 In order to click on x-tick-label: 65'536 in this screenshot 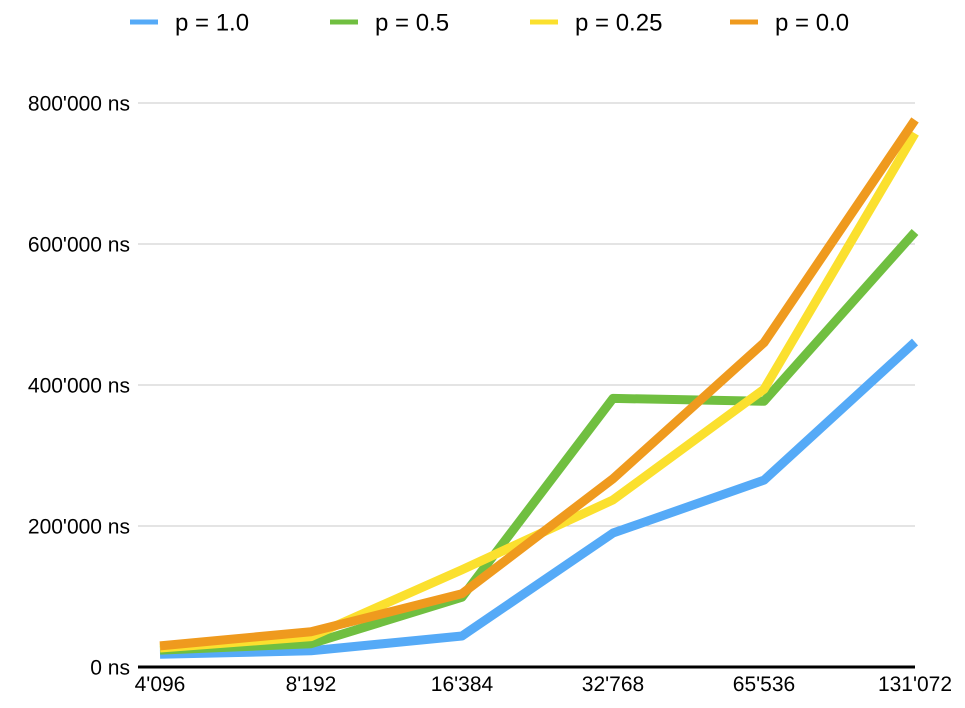, I will do `click(764, 684)`.